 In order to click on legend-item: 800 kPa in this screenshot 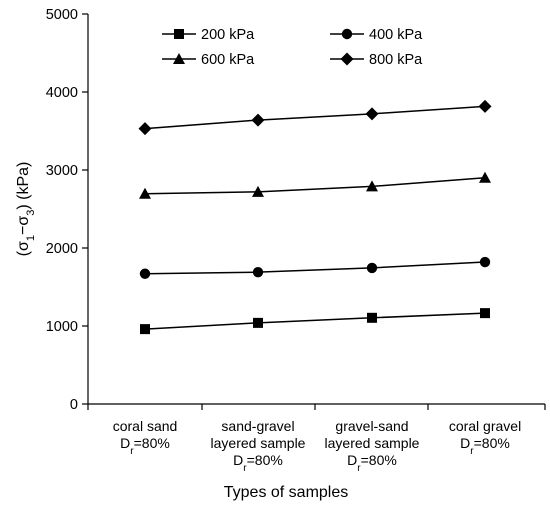, I will do `click(376, 60)`.